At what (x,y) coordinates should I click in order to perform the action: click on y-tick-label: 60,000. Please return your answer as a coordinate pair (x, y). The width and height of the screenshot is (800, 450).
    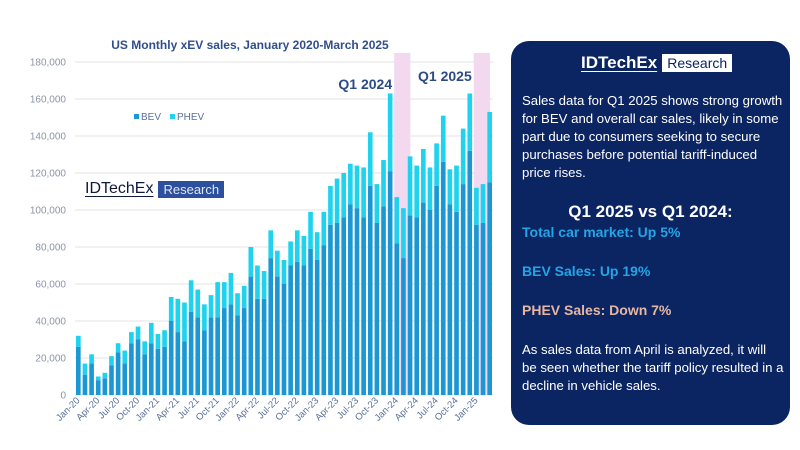
    Looking at the image, I should click on (50, 285).